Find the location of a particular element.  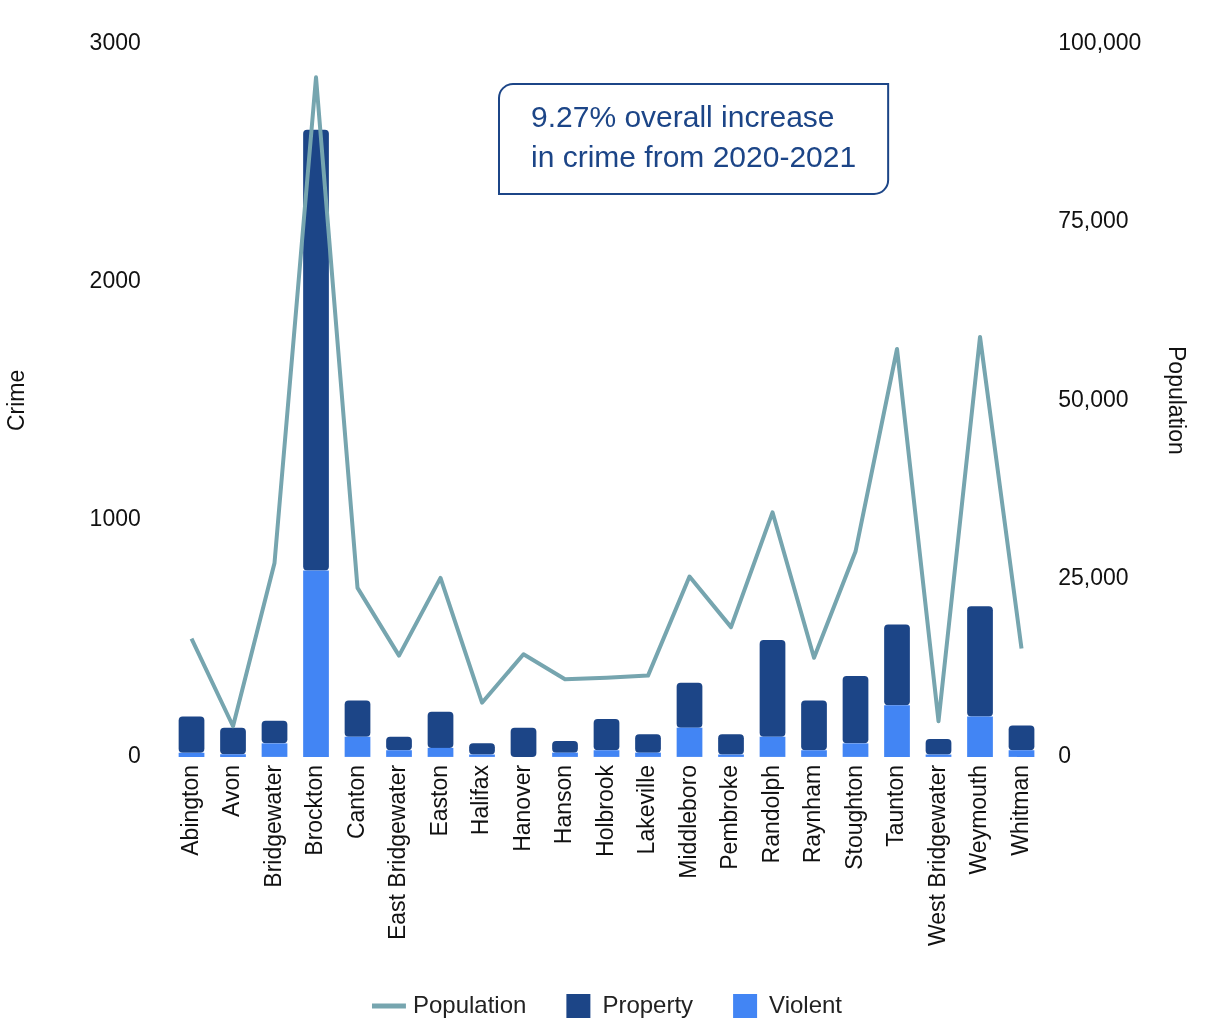

y2-axis-title: Population is located at coordinates (1176, 400).